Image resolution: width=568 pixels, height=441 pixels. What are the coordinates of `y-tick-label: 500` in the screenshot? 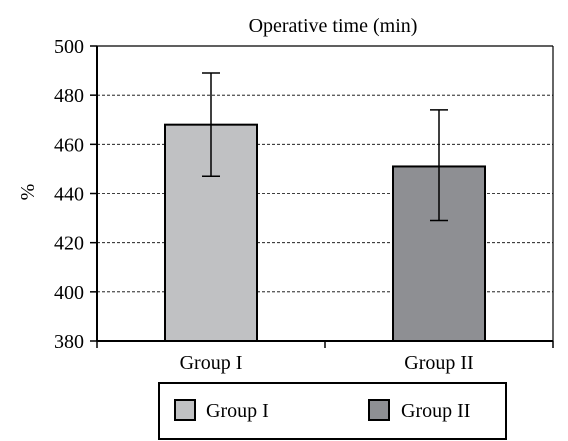 It's located at (69, 47).